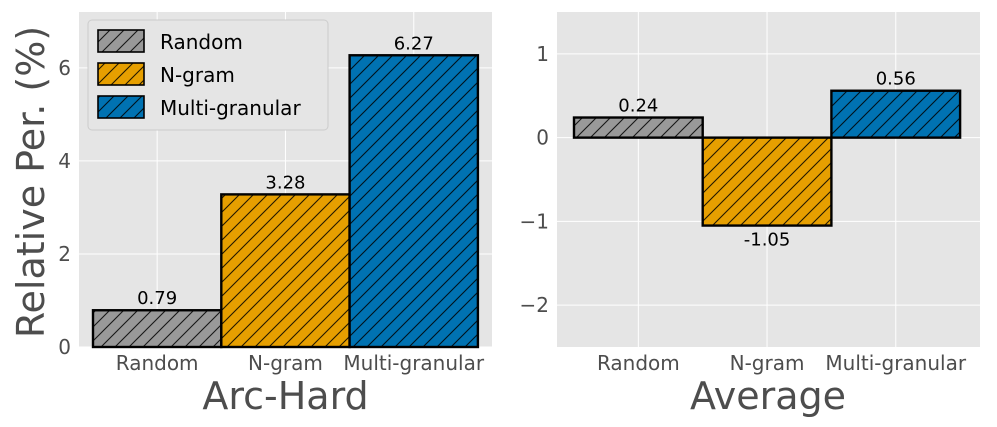  Describe the element at coordinates (64, 207) in the screenshot. I see `left-y-tick-labels: 0 2 4 6` at that location.